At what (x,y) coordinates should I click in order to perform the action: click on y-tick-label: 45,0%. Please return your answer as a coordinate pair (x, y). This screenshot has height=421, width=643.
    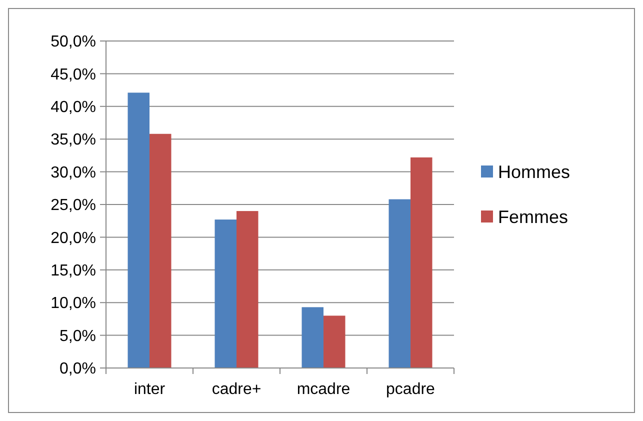
    Looking at the image, I should click on (73, 75).